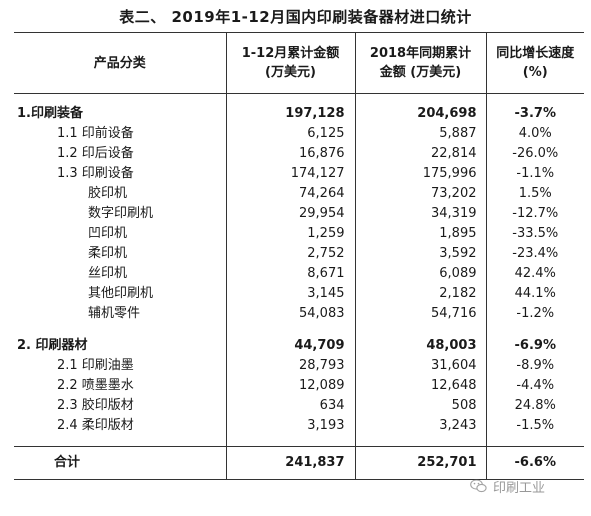  I want to click on row-label: 2.4 柔印版材, so click(95, 425).